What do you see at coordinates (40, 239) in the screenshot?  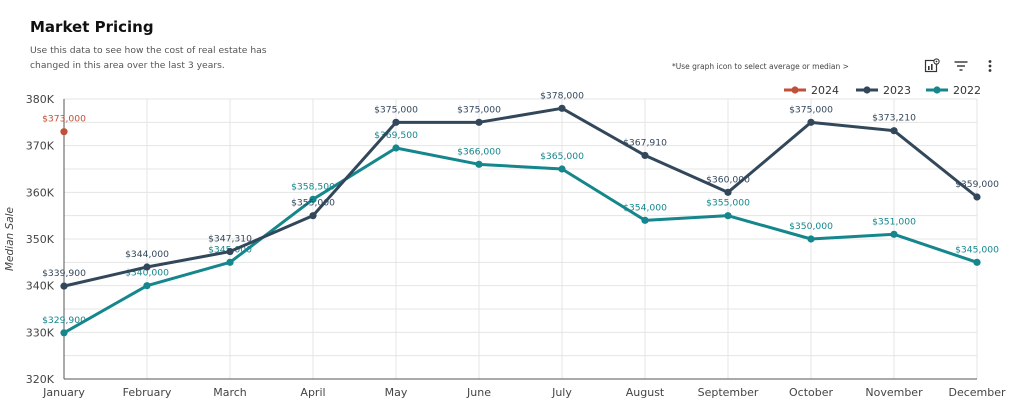 I see `y-tick-label: 350K` at bounding box center [40, 239].